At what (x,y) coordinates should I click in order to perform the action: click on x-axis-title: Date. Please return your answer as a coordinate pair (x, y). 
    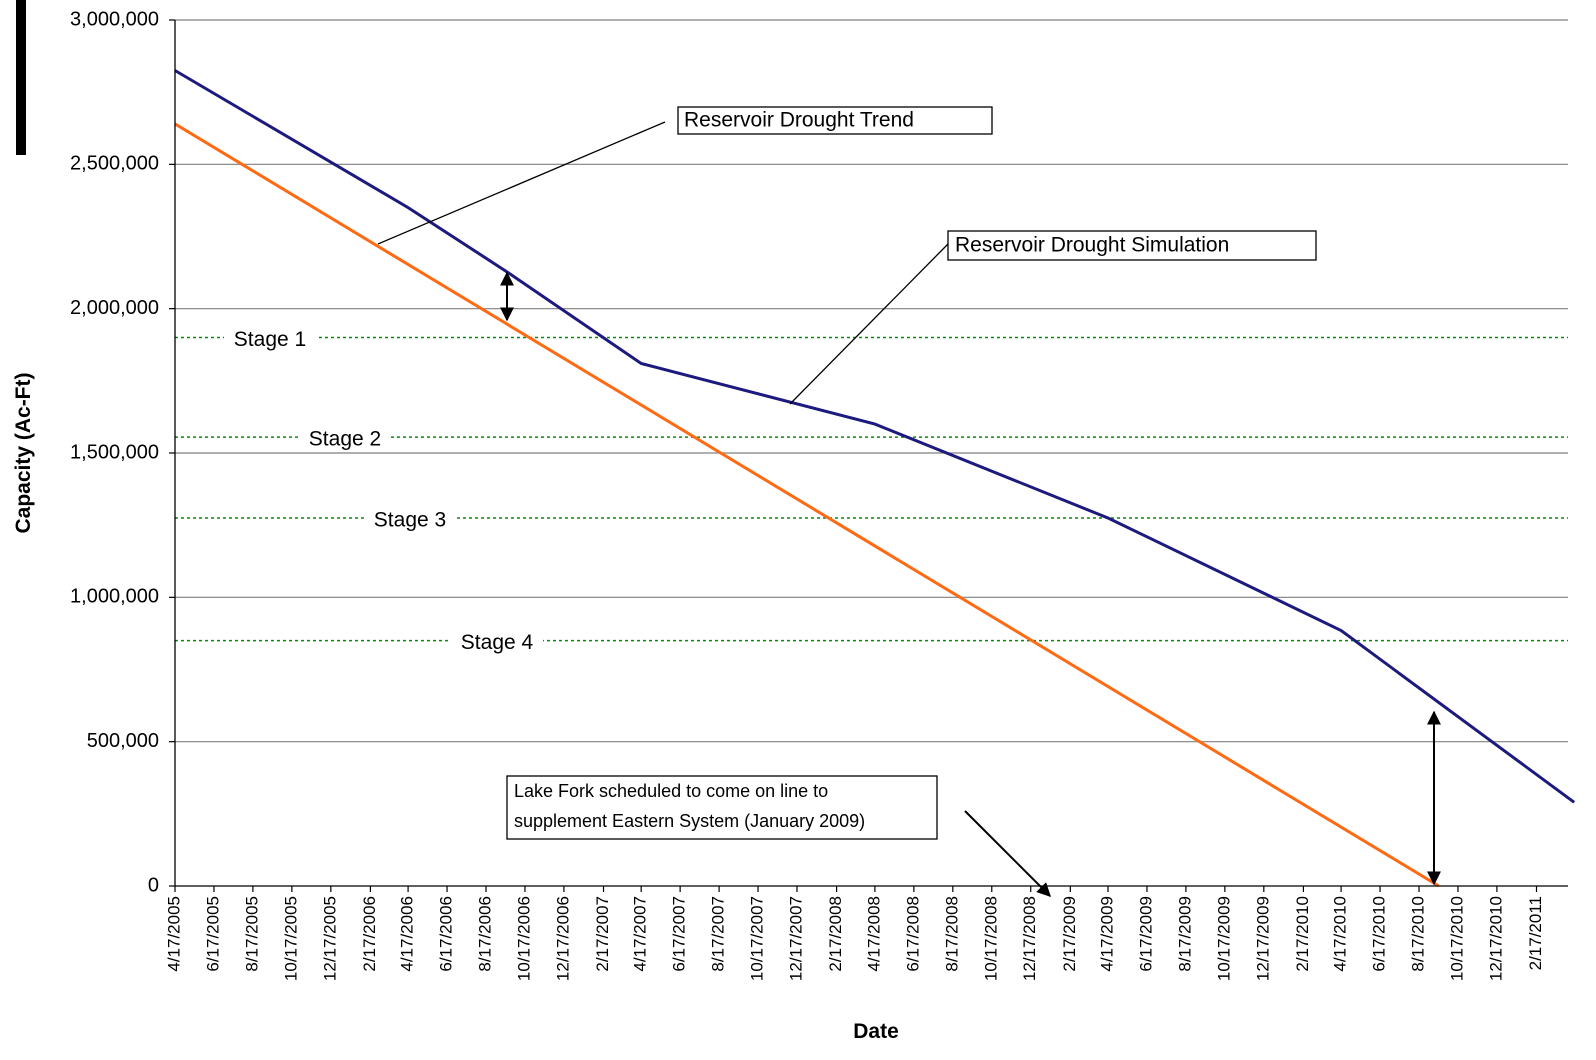
    Looking at the image, I should click on (876, 1031).